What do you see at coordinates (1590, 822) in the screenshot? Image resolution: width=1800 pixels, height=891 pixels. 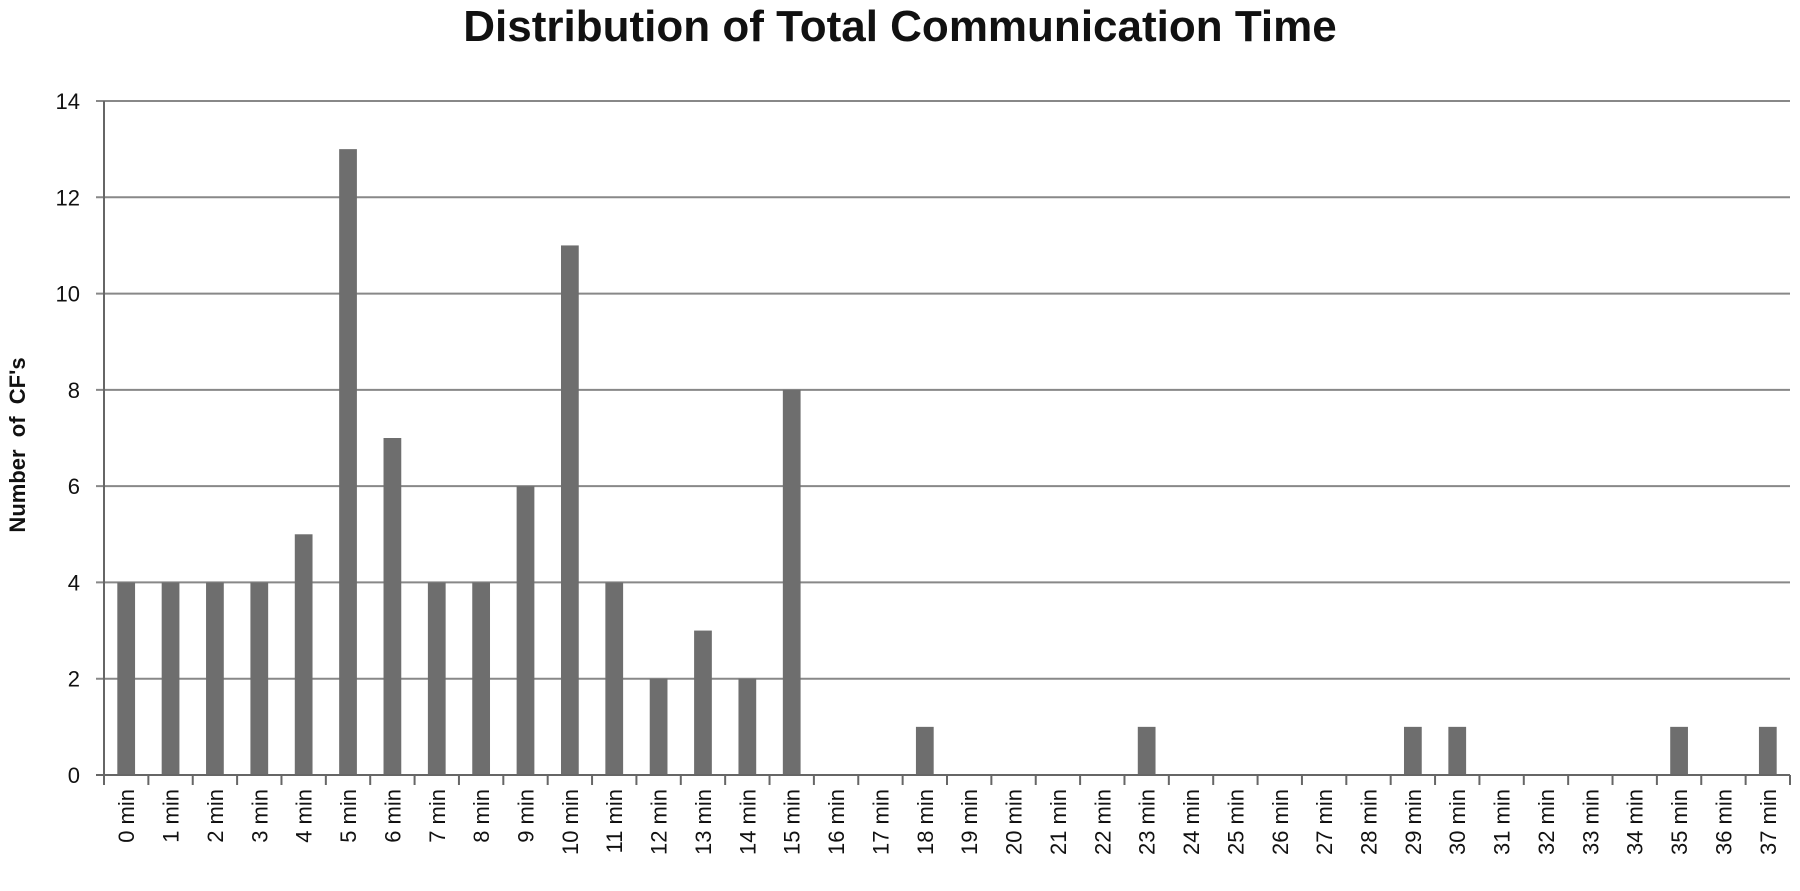 I see `x-tick-label: 33 min` at bounding box center [1590, 822].